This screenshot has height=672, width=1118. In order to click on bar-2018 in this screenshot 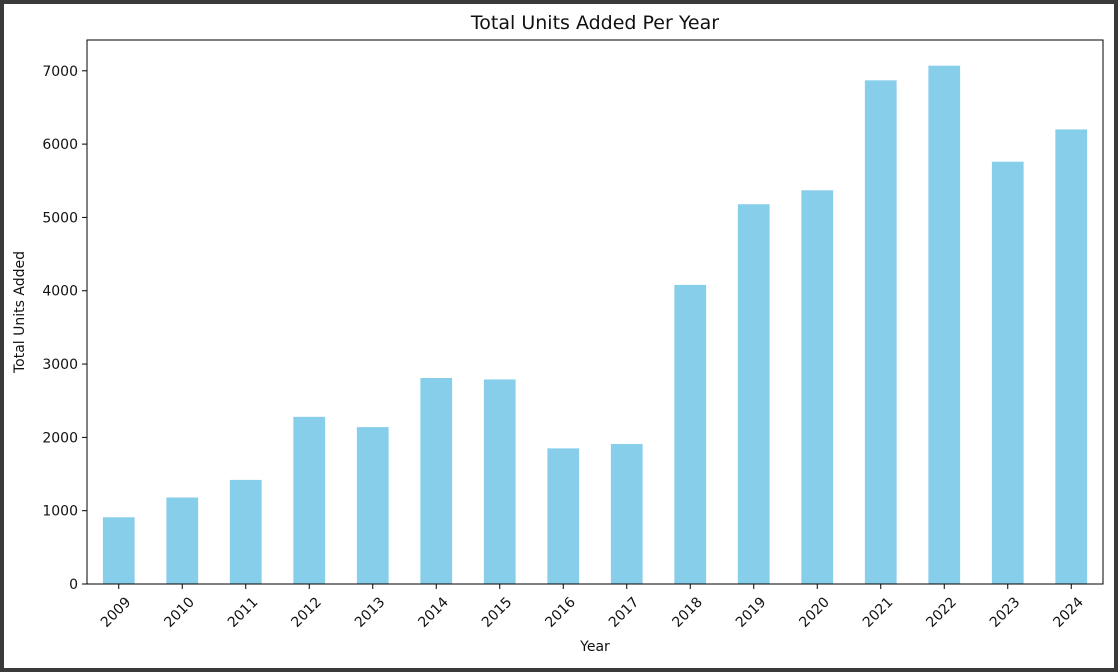, I will do `click(690, 434)`.